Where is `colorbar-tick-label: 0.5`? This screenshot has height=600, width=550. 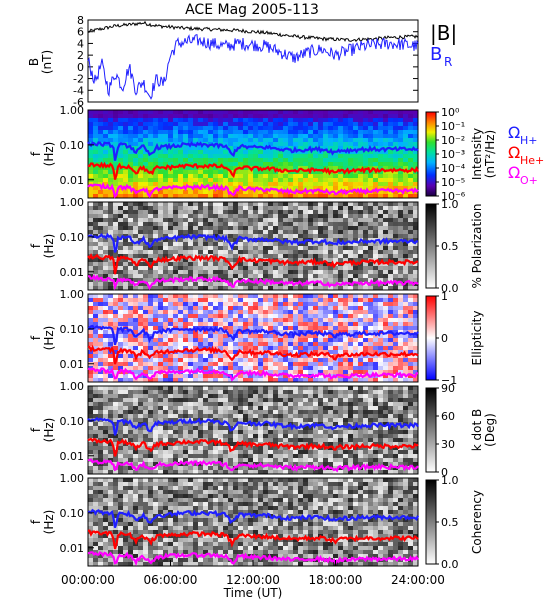
colorbar-tick-label: 0.5 is located at coordinates (450, 522).